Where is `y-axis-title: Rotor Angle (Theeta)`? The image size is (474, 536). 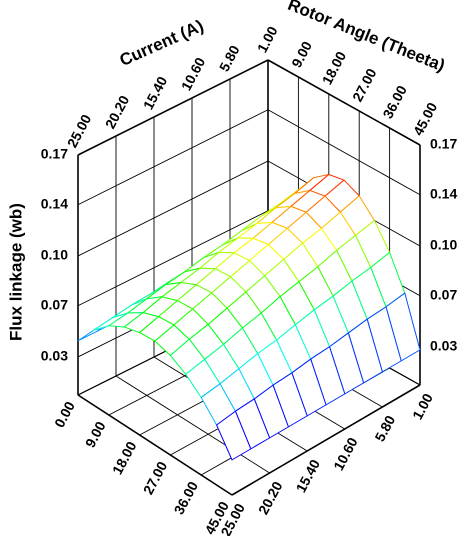
y-axis-title: Rotor Angle (Theeta) is located at coordinates (366, 37).